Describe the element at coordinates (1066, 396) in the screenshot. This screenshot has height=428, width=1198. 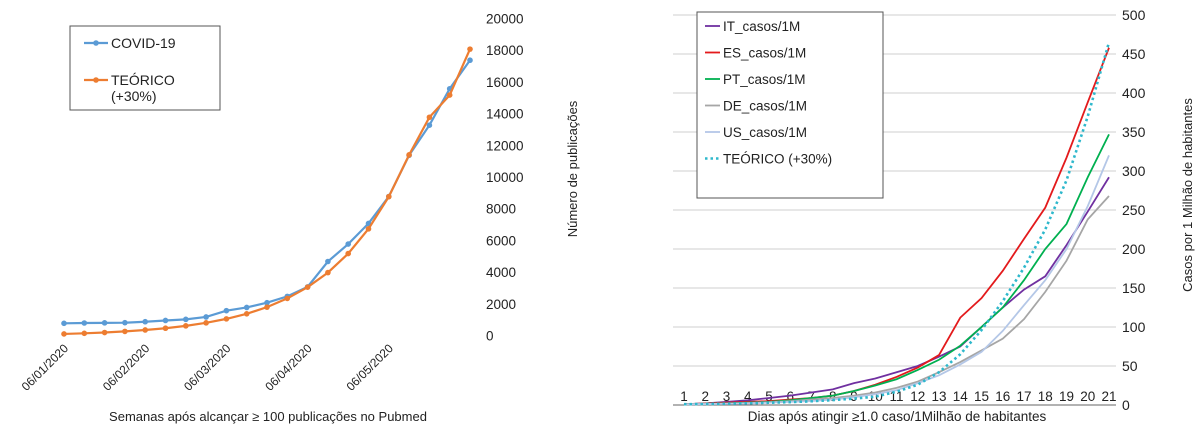
I see `right-x-tick-label: 19` at that location.